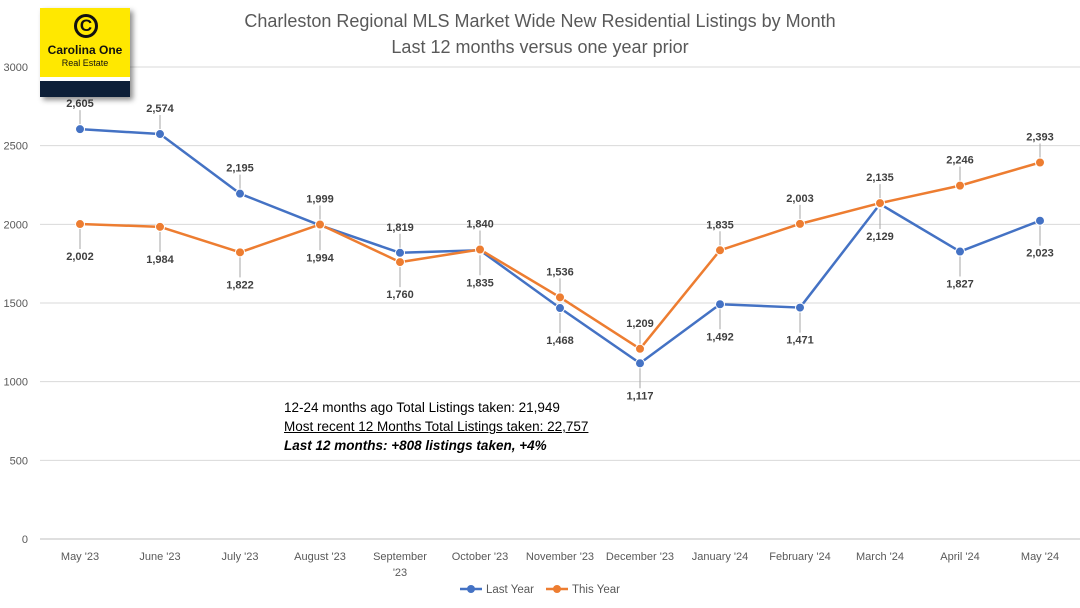  What do you see at coordinates (1040, 138) in the screenshot?
I see `data-label: 2,393` at bounding box center [1040, 138].